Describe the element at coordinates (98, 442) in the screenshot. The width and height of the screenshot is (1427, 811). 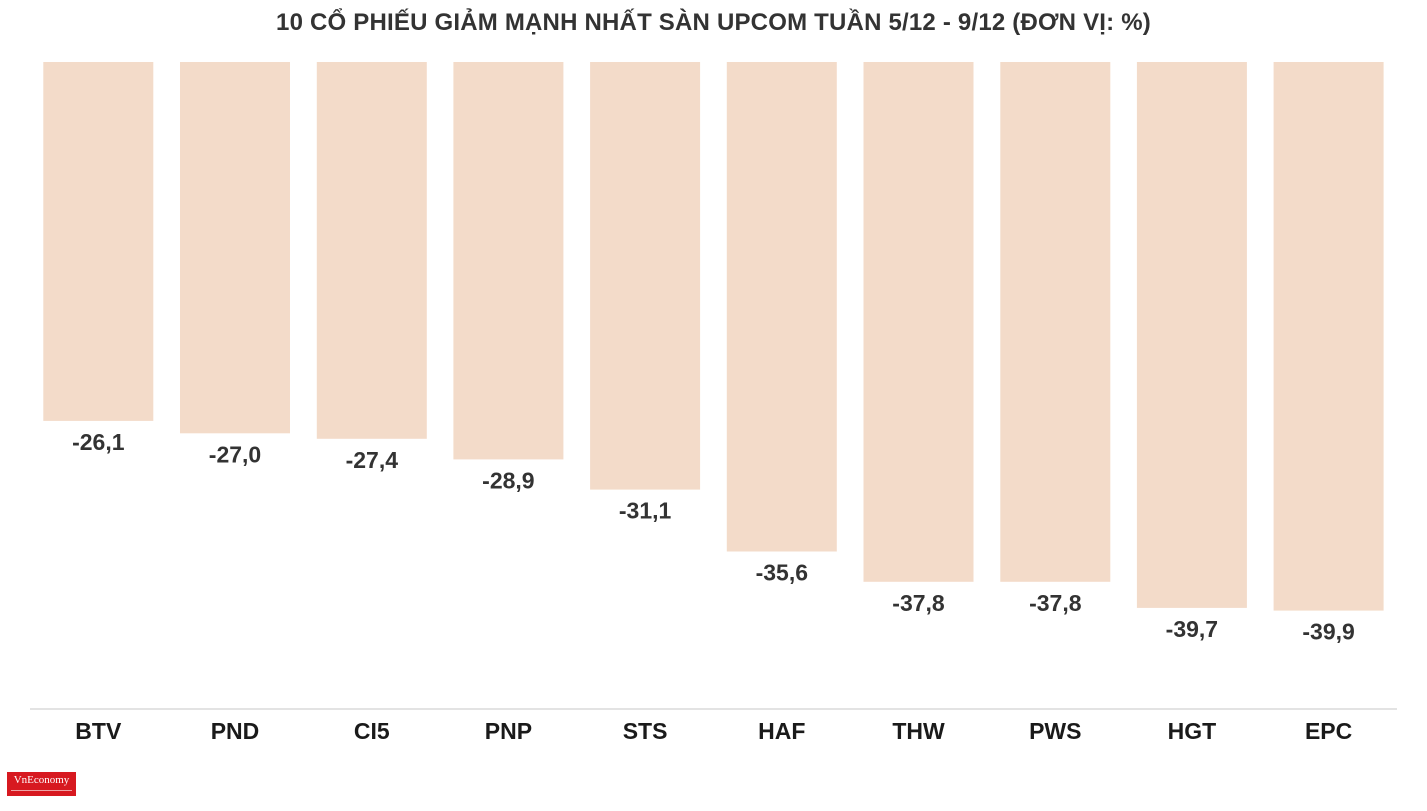
I see `value-label-btv: -26,1` at that location.